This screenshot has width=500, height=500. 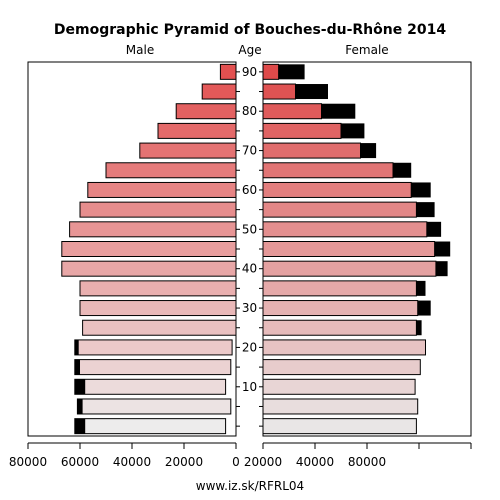 I want to click on age-tick-label: 70, so click(x=249, y=151).